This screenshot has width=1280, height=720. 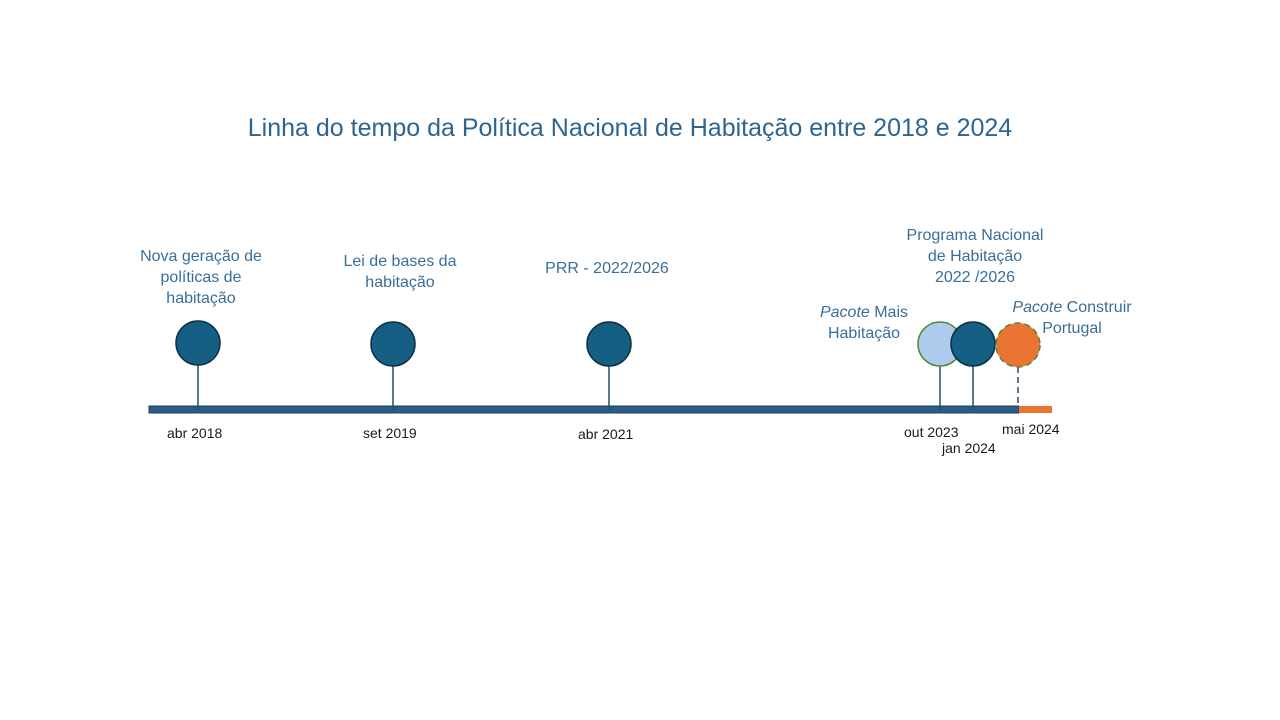 What do you see at coordinates (390, 433) in the screenshot?
I see `date-set-2019: set 2019` at bounding box center [390, 433].